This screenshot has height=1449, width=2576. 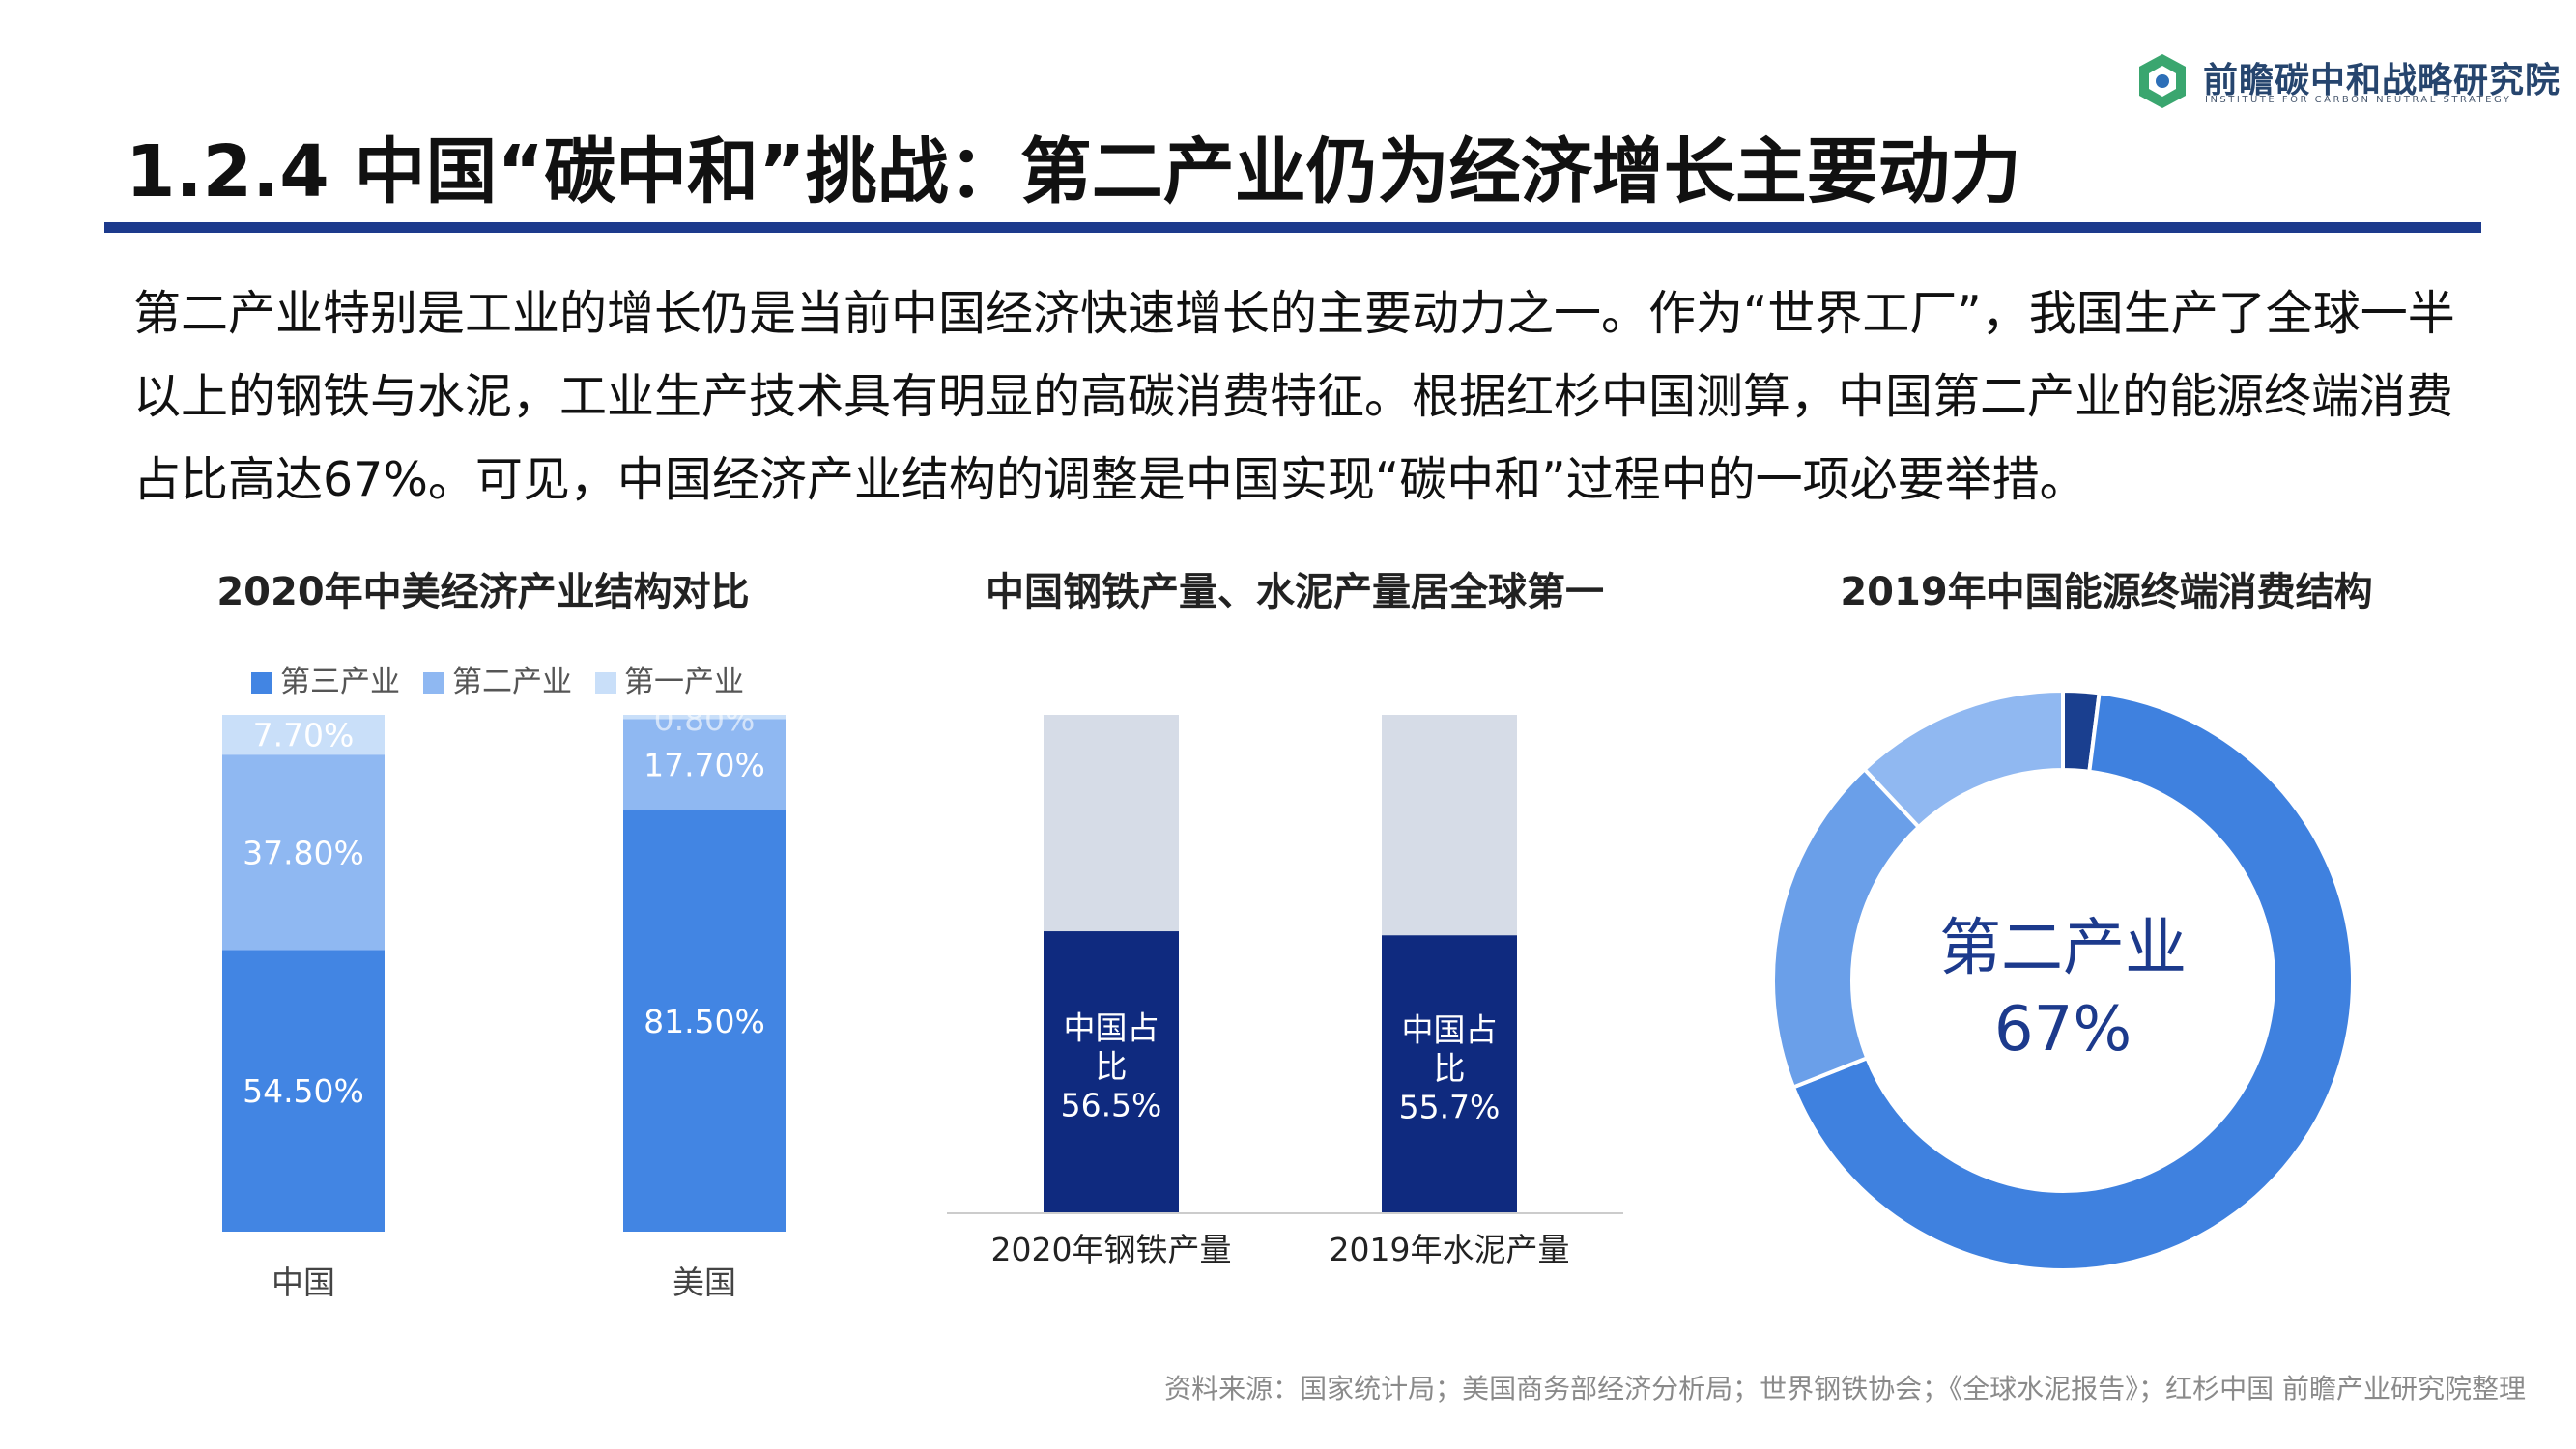 I want to click on data-label-1-0: 81.50%, so click(x=705, y=1021).